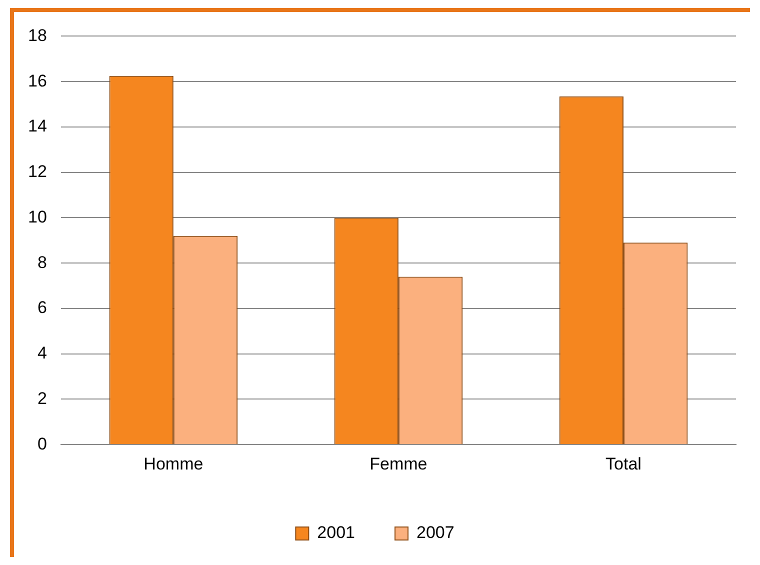 This screenshot has height=565, width=760. What do you see at coordinates (174, 464) in the screenshot?
I see `x-tick-label: Homme` at bounding box center [174, 464].